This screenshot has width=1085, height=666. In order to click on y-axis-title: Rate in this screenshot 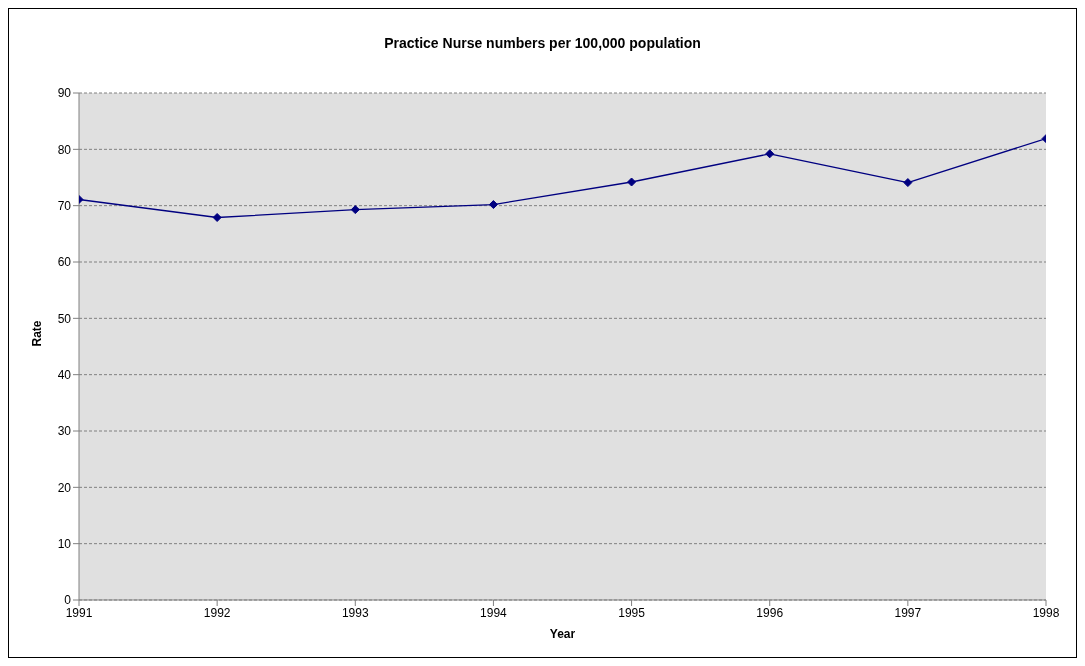, I will do `click(37, 333)`.